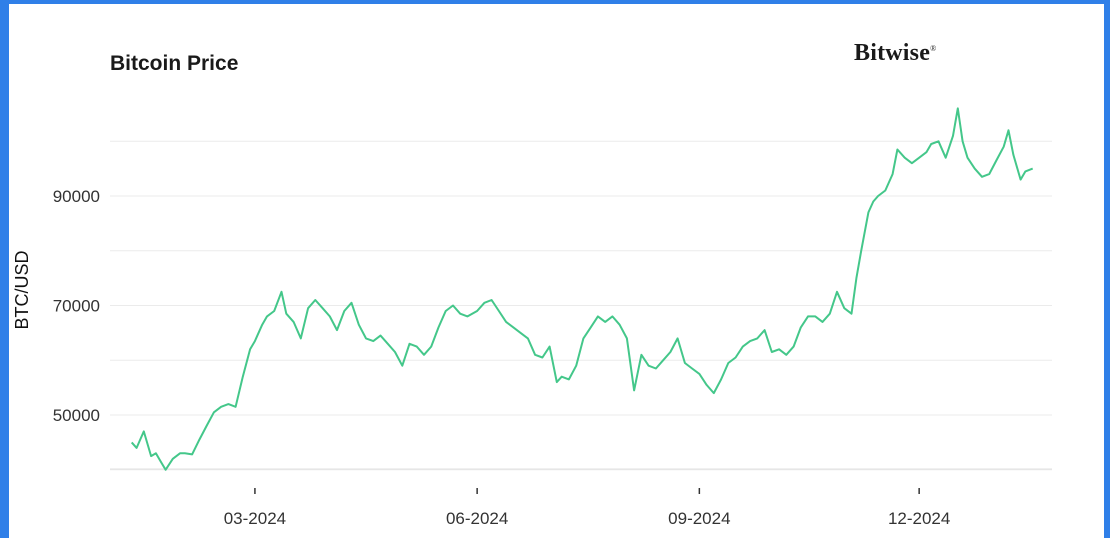 The image size is (1110, 538). I want to click on y-tick-label: 50000, so click(76, 415).